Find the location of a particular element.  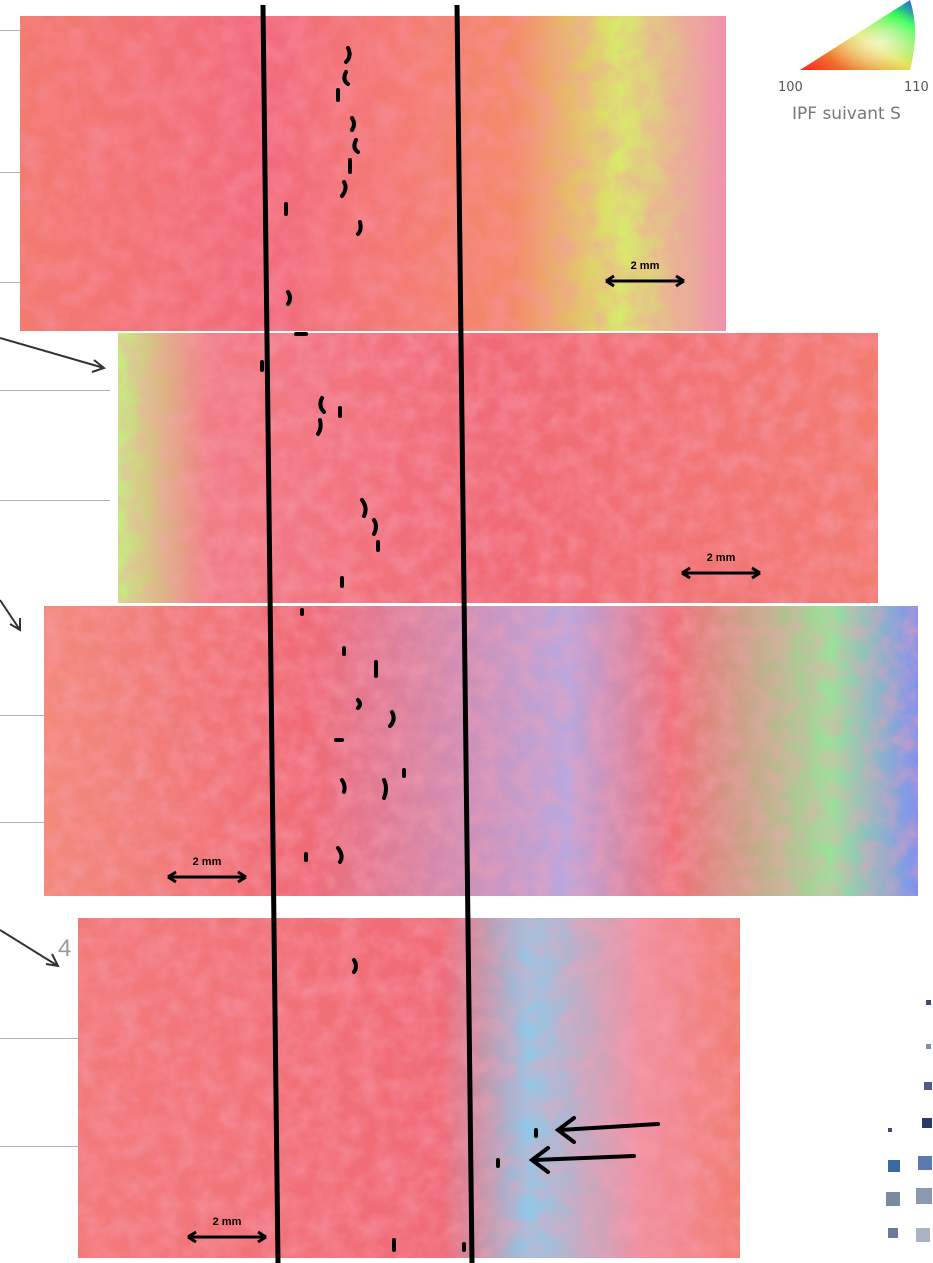

scale-bar-panel-4: 2 mm is located at coordinates (227, 1230).